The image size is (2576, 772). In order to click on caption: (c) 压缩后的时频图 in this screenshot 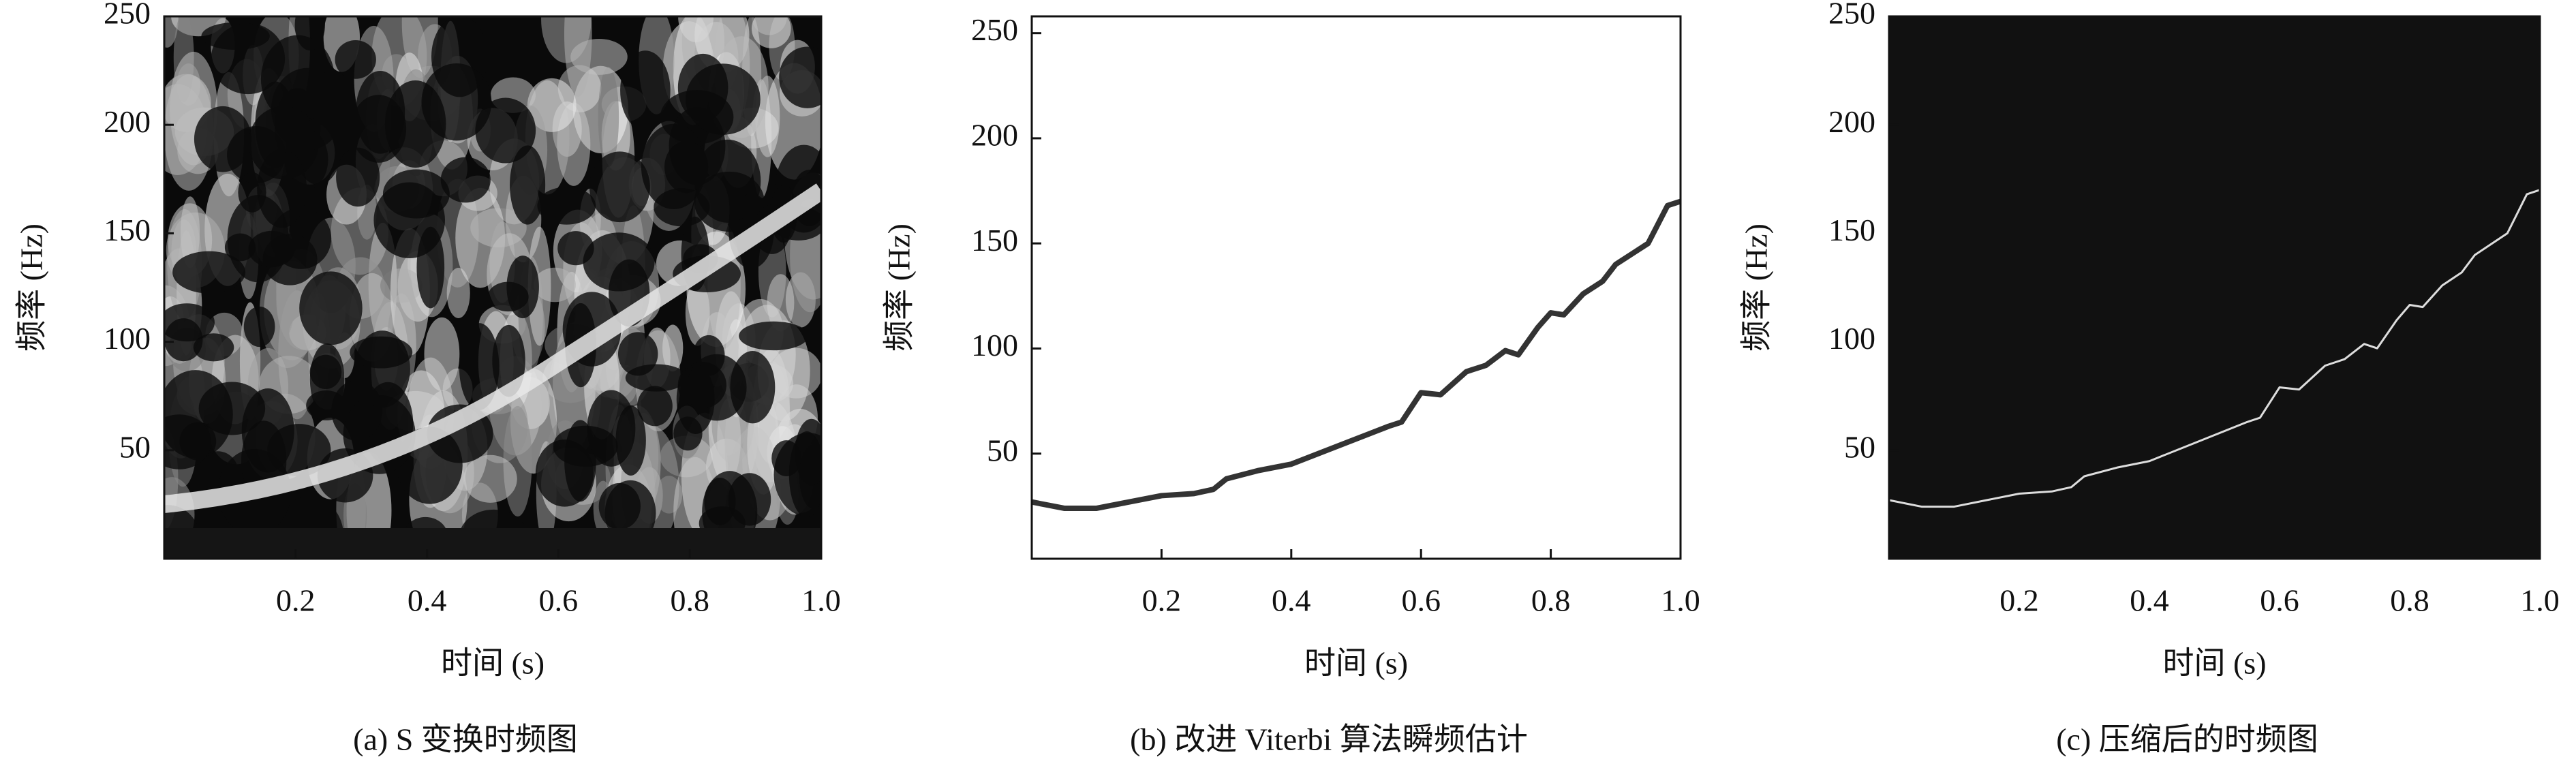, I will do `click(2187, 739)`.